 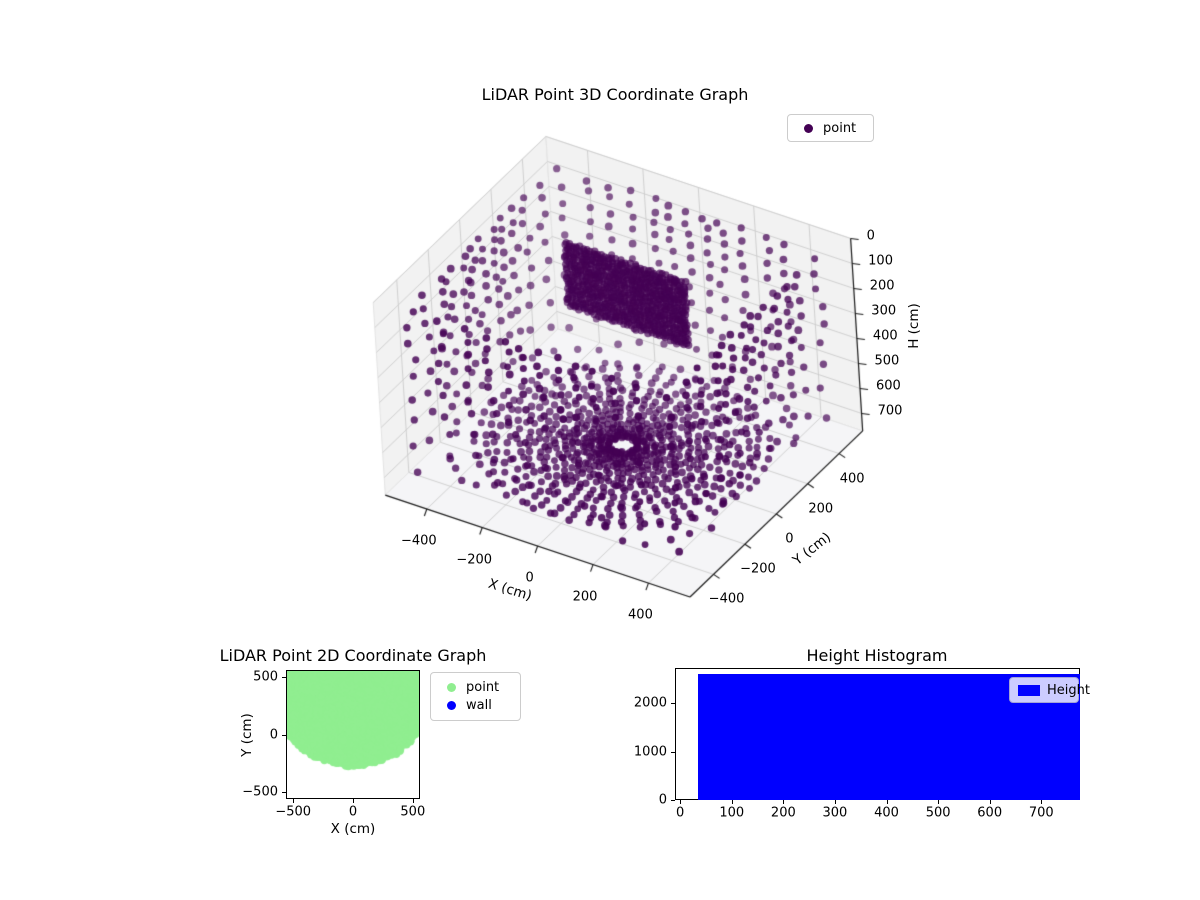 What do you see at coordinates (353, 829) in the screenshot?
I see `plot2d-xaxis-label: X (cm)` at bounding box center [353, 829].